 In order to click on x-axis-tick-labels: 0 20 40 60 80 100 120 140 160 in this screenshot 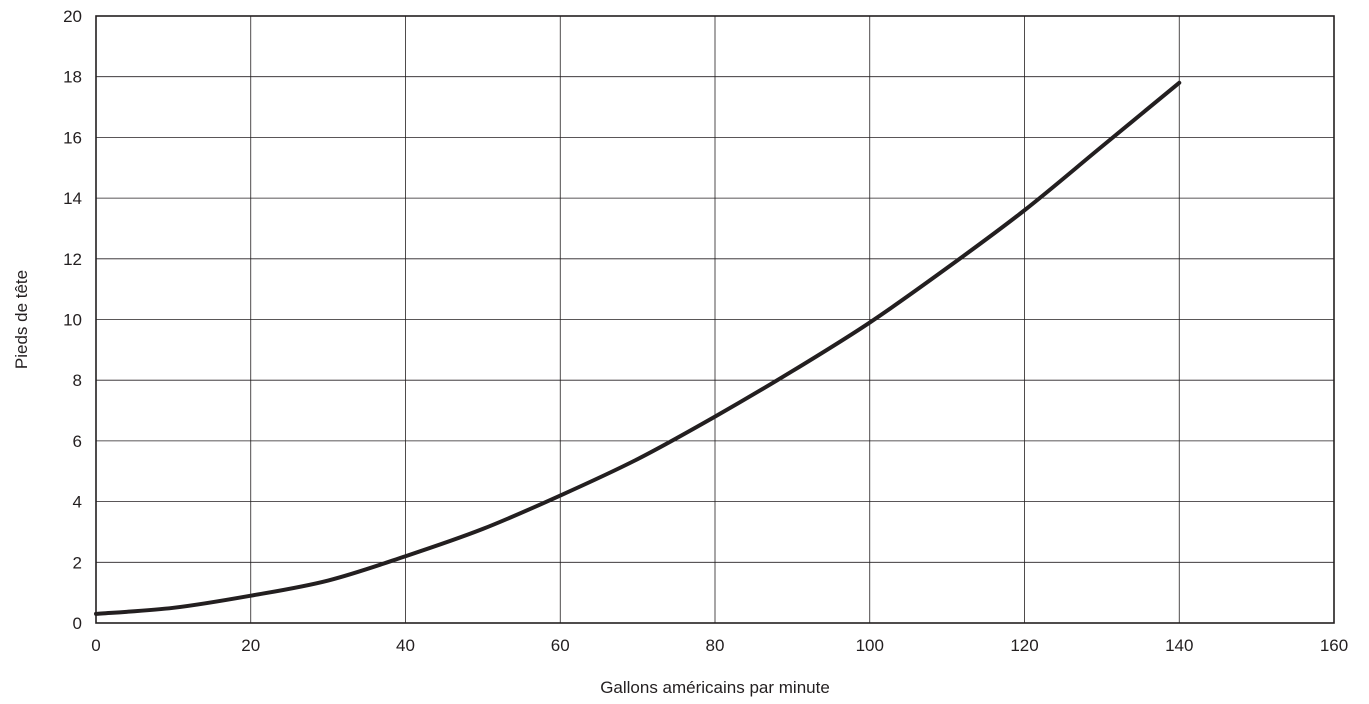, I will do `click(719, 645)`.